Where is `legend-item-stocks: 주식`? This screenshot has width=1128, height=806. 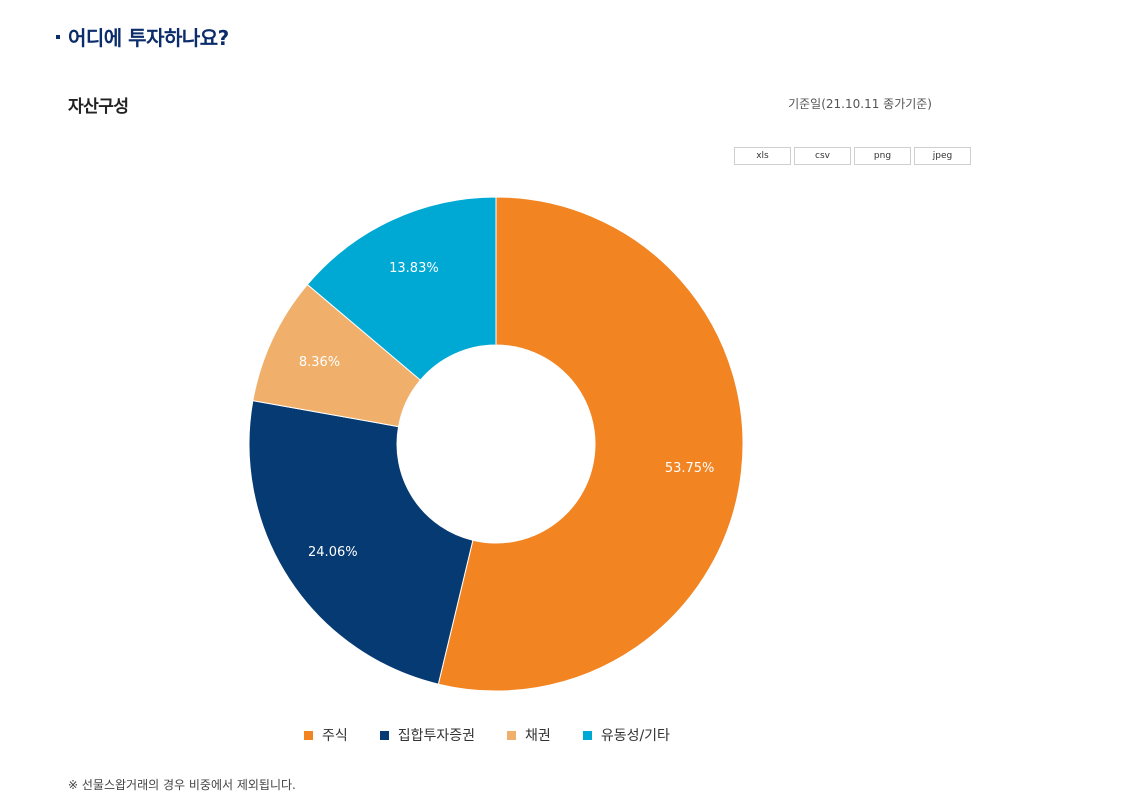
legend-item-stocks: 주식 is located at coordinates (326, 735).